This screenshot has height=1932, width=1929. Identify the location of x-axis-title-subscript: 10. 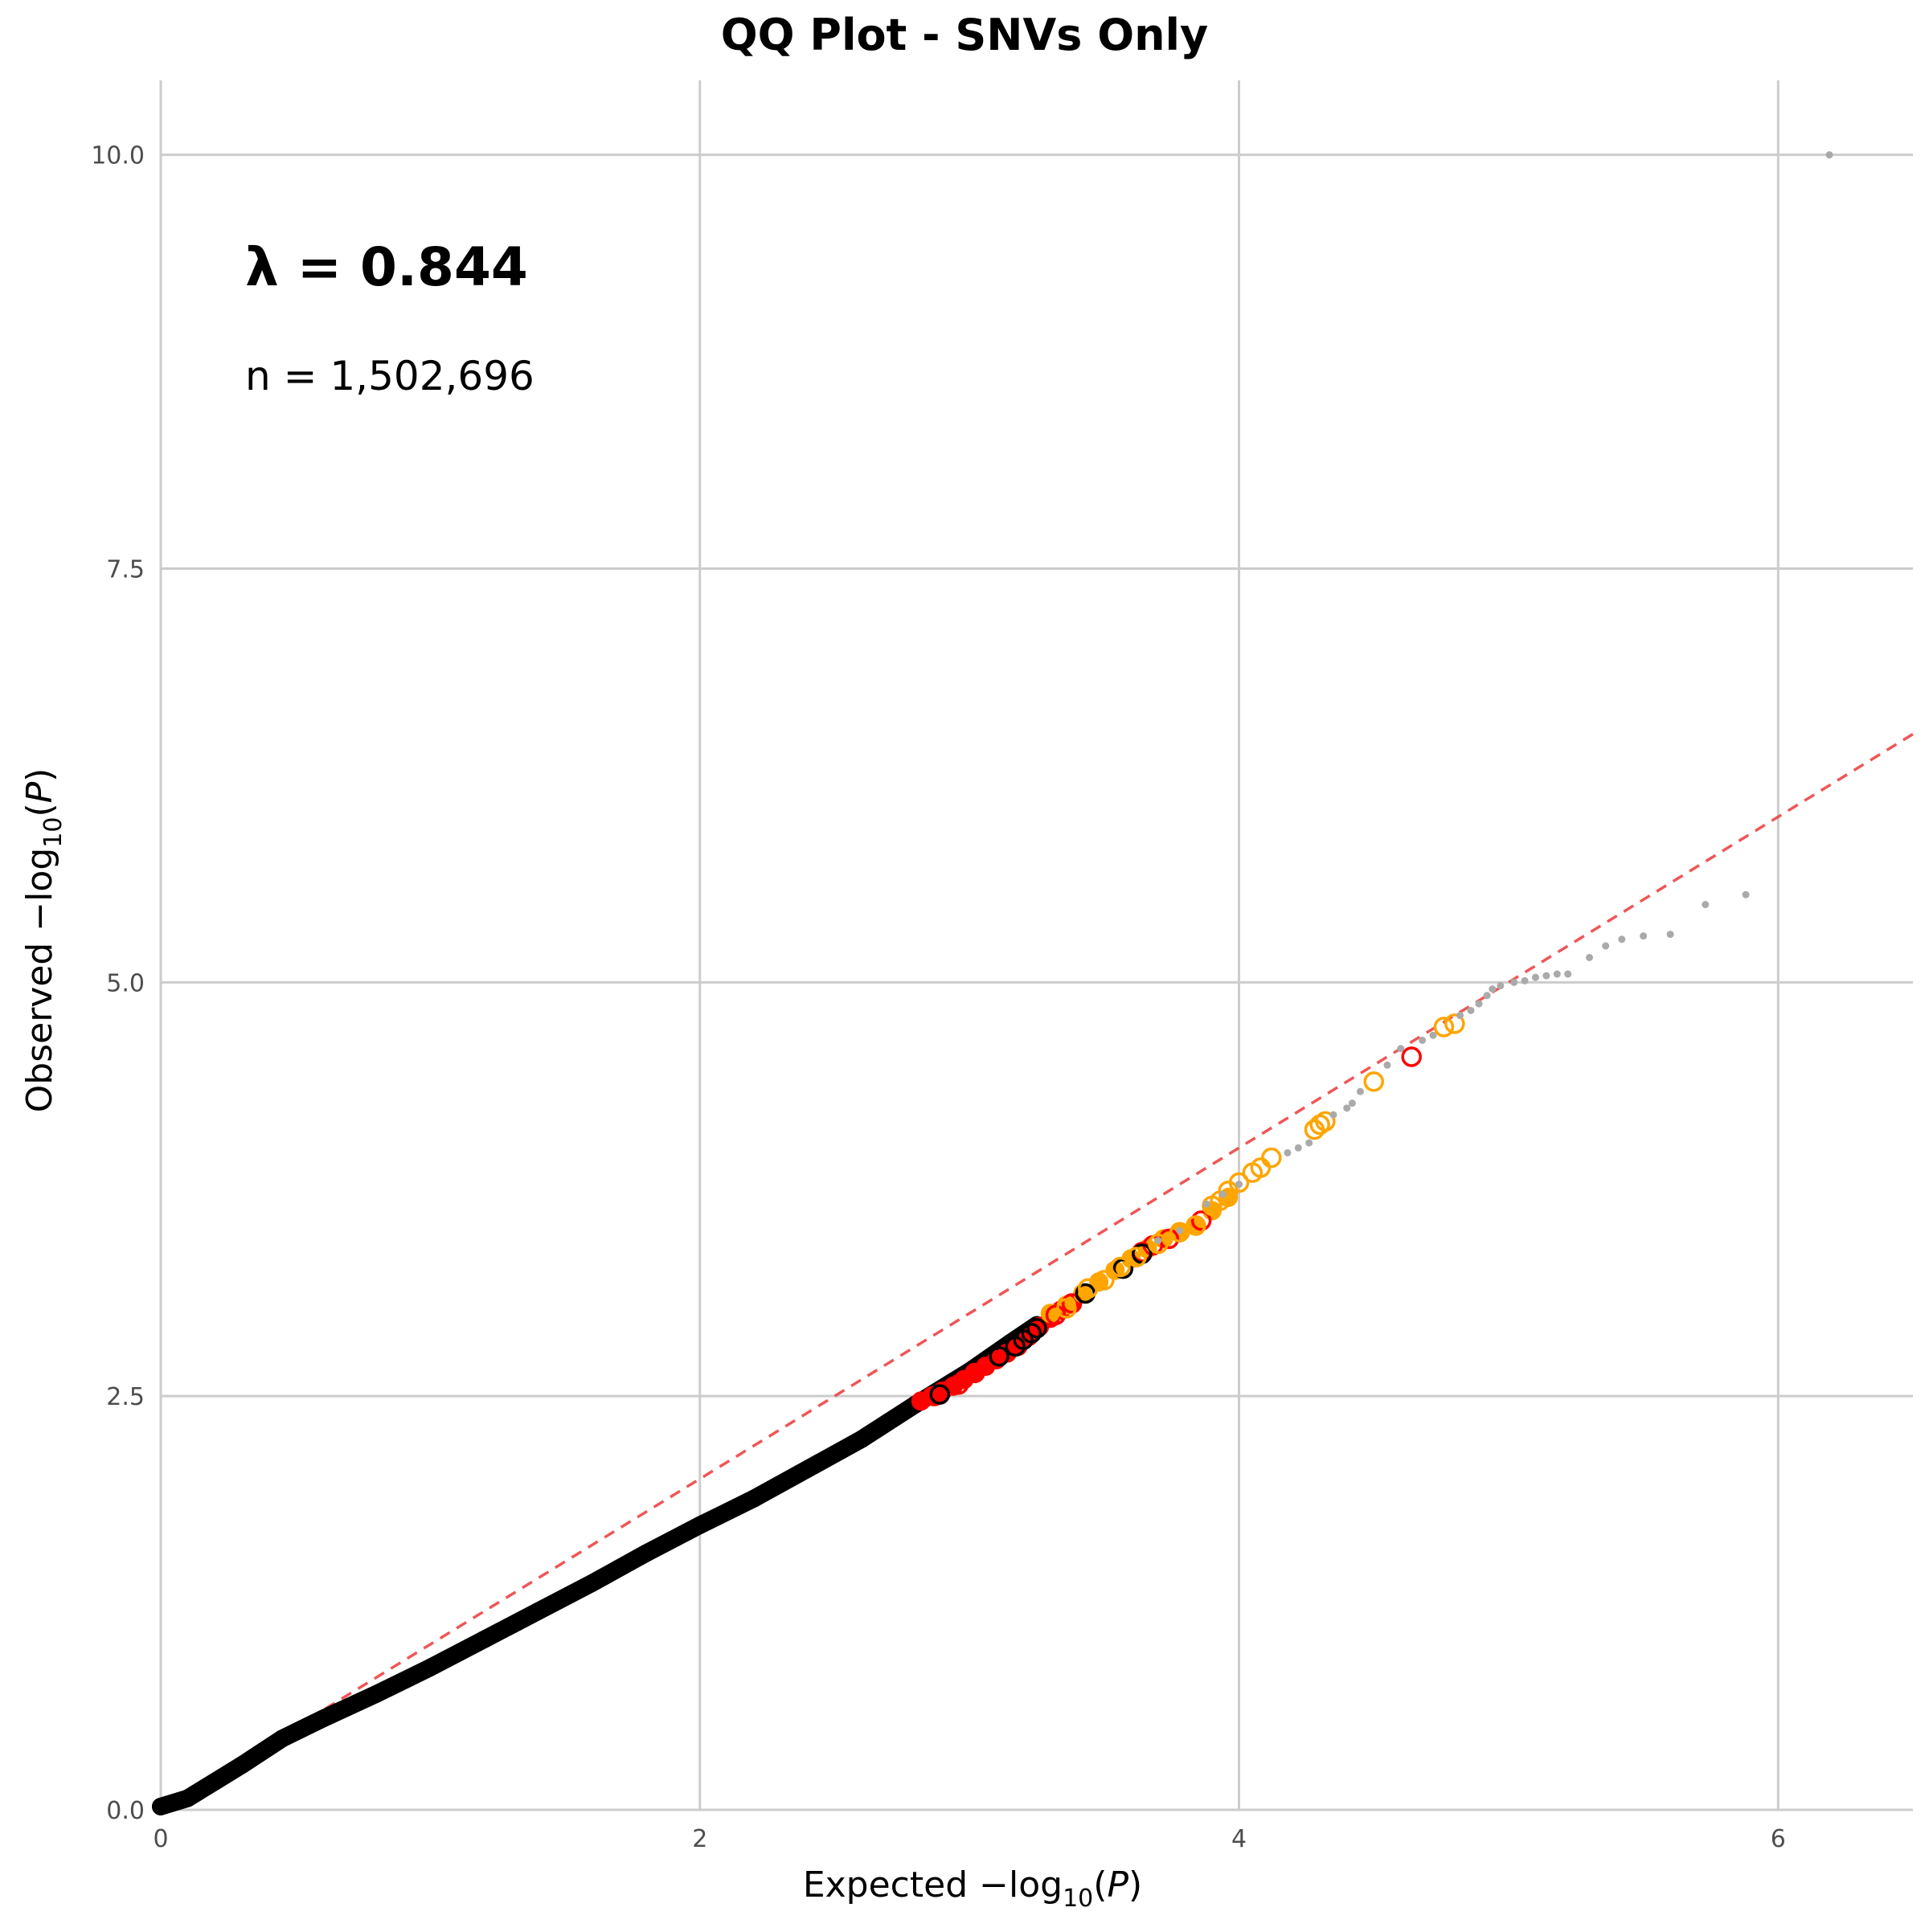
(1078, 1899).